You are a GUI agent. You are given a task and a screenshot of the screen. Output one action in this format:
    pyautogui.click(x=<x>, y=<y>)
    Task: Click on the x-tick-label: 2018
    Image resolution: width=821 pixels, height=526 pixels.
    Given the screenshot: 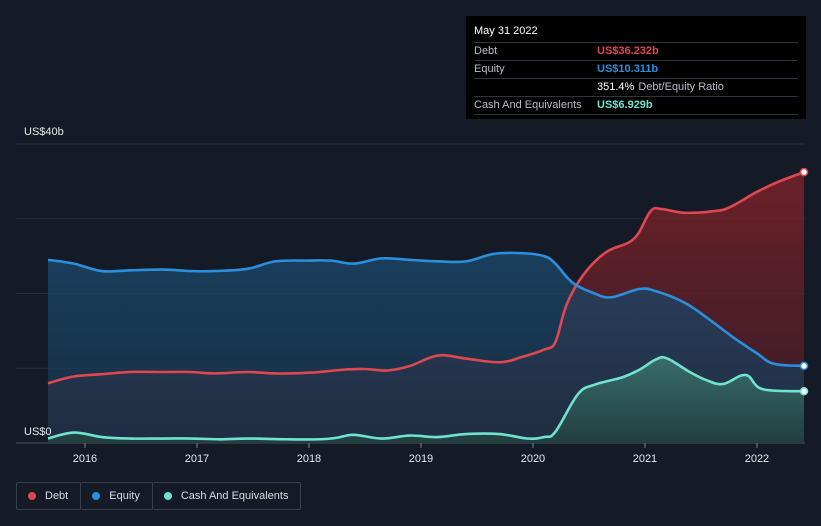 What is the action you would take?
    pyautogui.click(x=309, y=459)
    